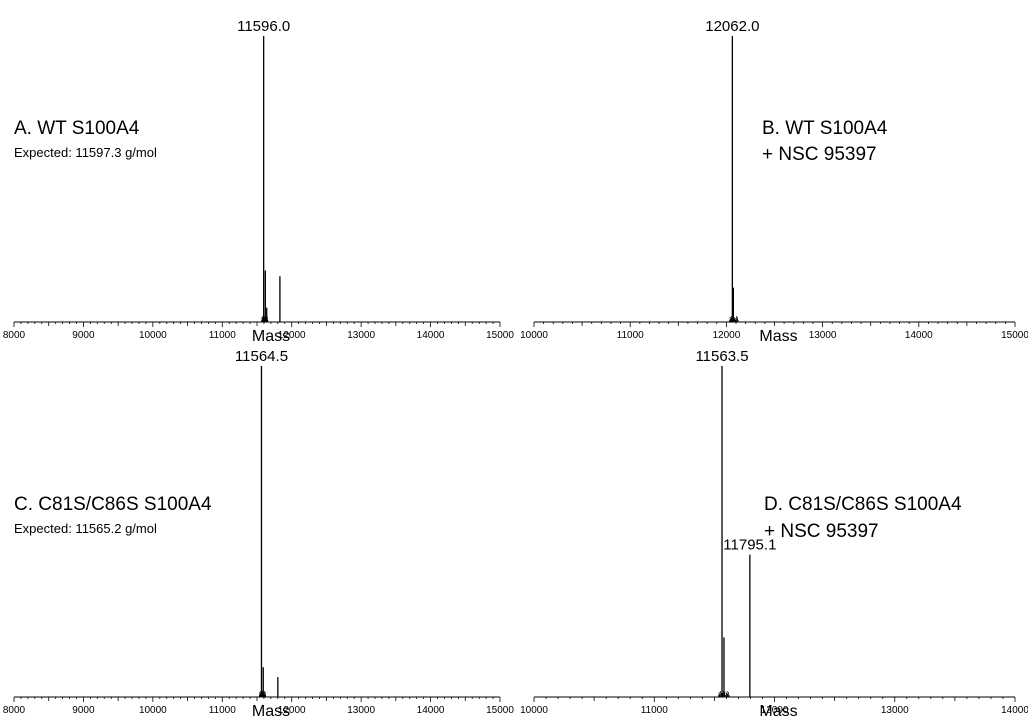 This screenshot has height=721, width=1028. Describe the element at coordinates (292, 335) in the screenshot. I see `panel-a-tick-label: 12000` at that location.